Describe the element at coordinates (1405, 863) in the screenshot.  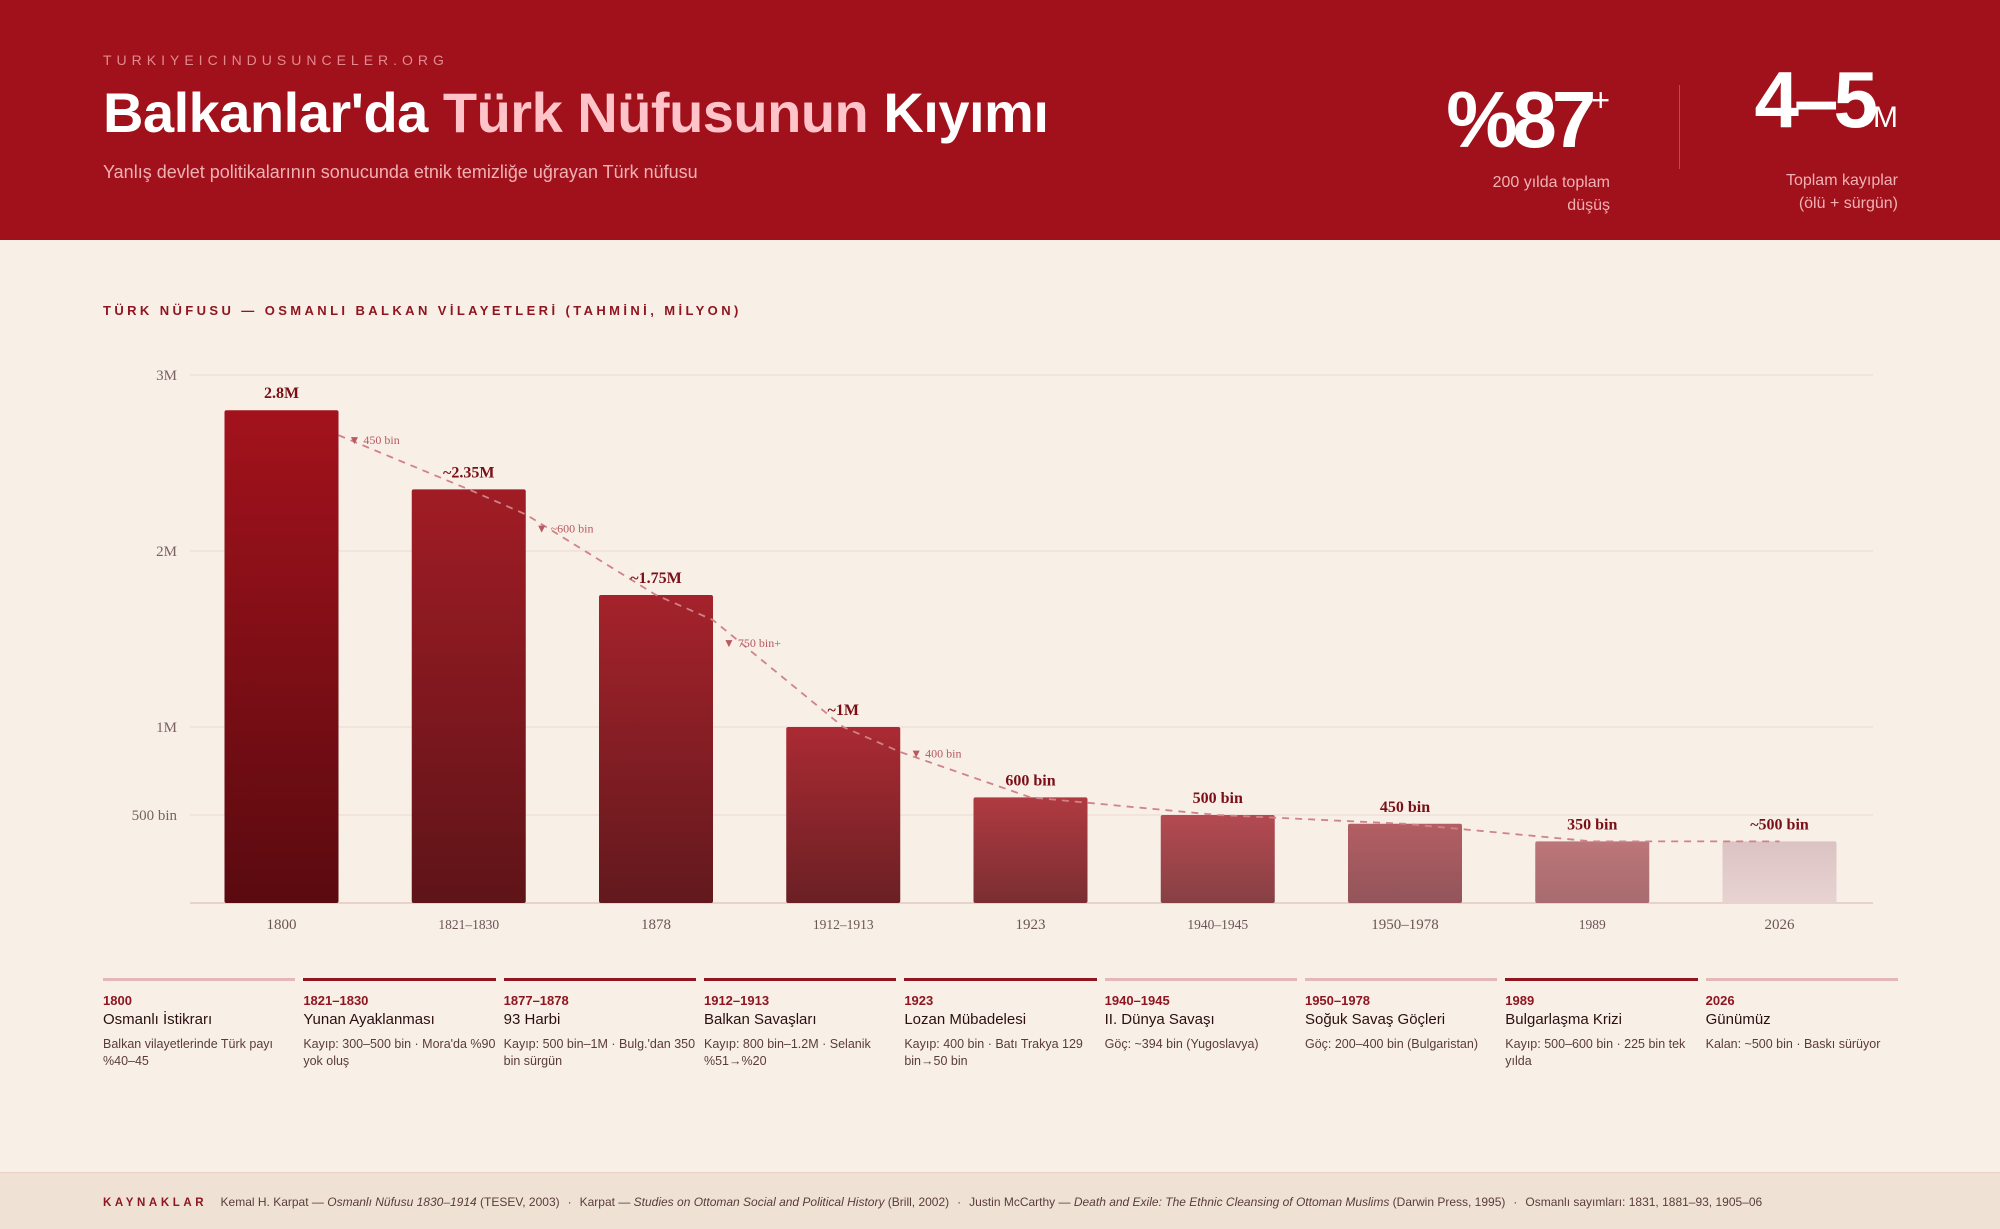
I see `bar-1950–1978` at that location.